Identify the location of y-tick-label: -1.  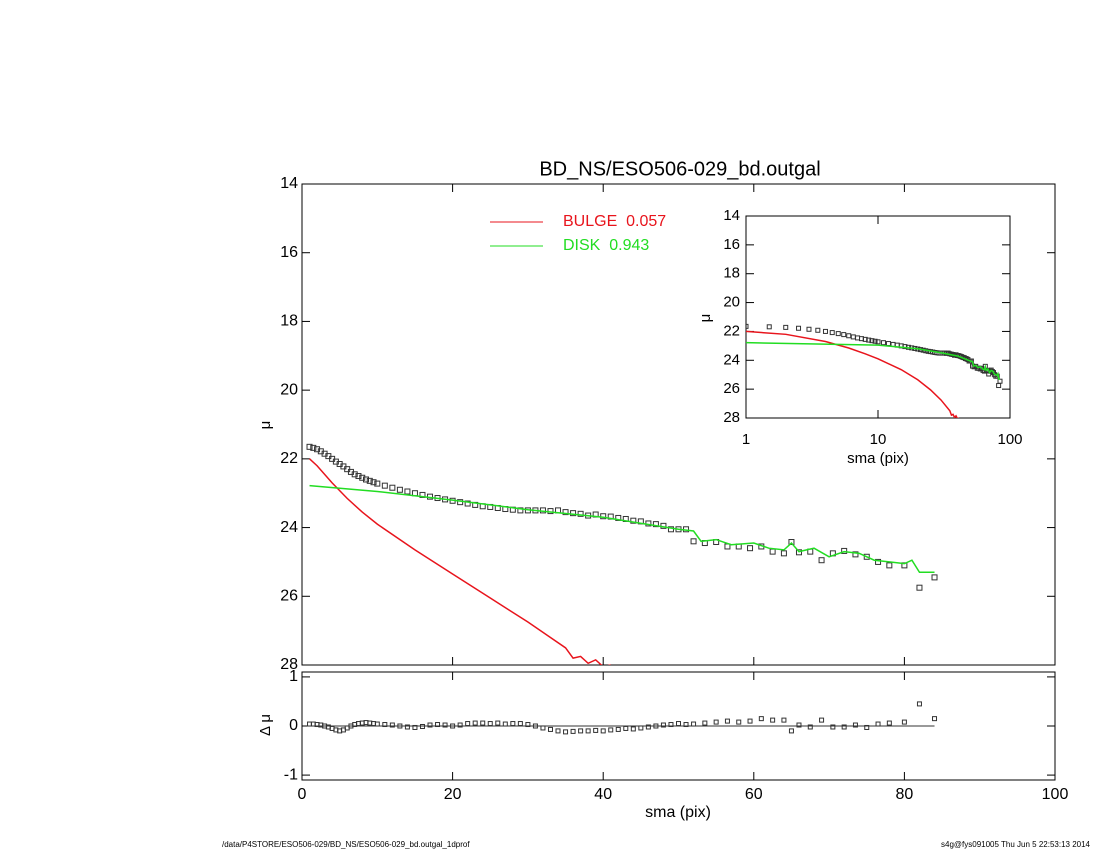
(291, 774).